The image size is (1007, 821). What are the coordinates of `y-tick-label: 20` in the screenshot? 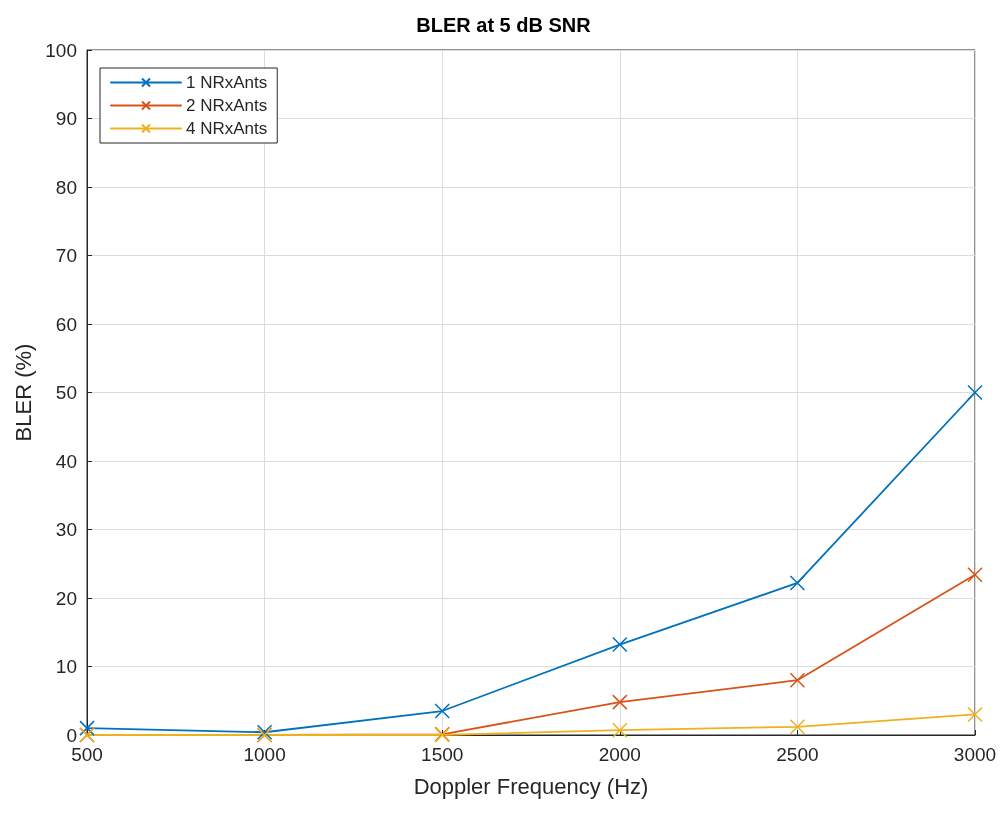 It's located at (66, 598).